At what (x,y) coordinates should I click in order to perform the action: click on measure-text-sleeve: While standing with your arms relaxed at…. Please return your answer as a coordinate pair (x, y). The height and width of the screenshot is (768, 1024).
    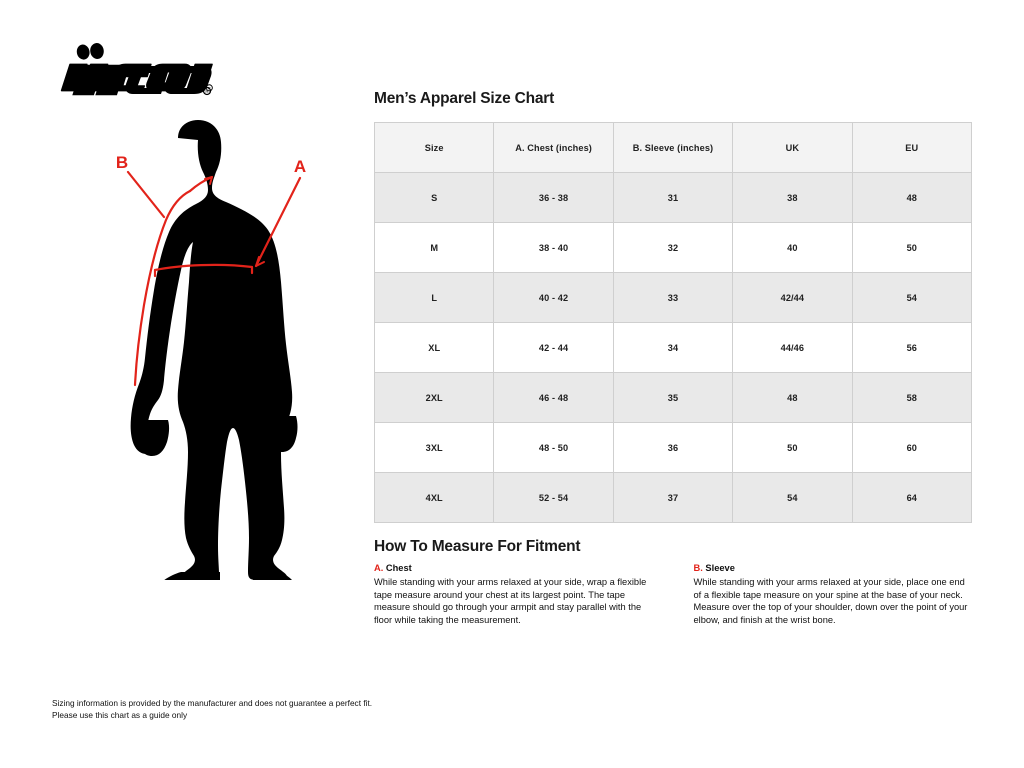
    Looking at the image, I should click on (830, 601).